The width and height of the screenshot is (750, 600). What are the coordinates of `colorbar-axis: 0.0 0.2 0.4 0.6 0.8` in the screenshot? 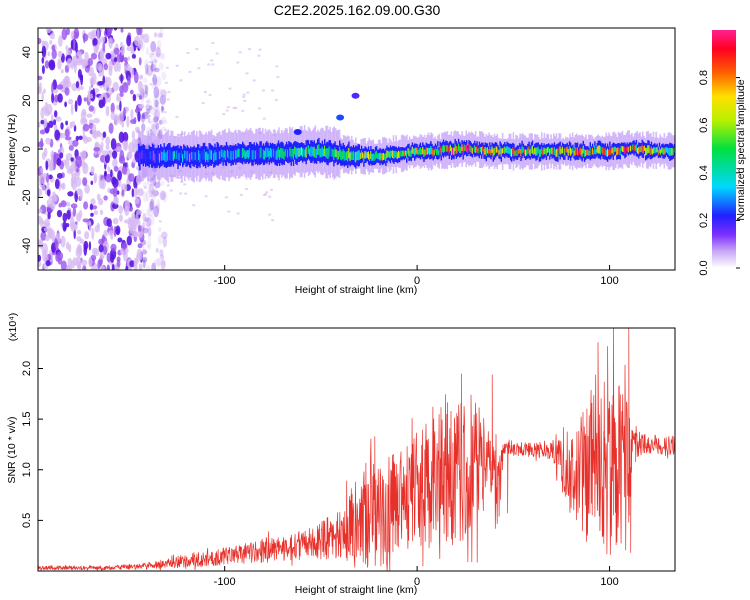 It's located at (719, 173).